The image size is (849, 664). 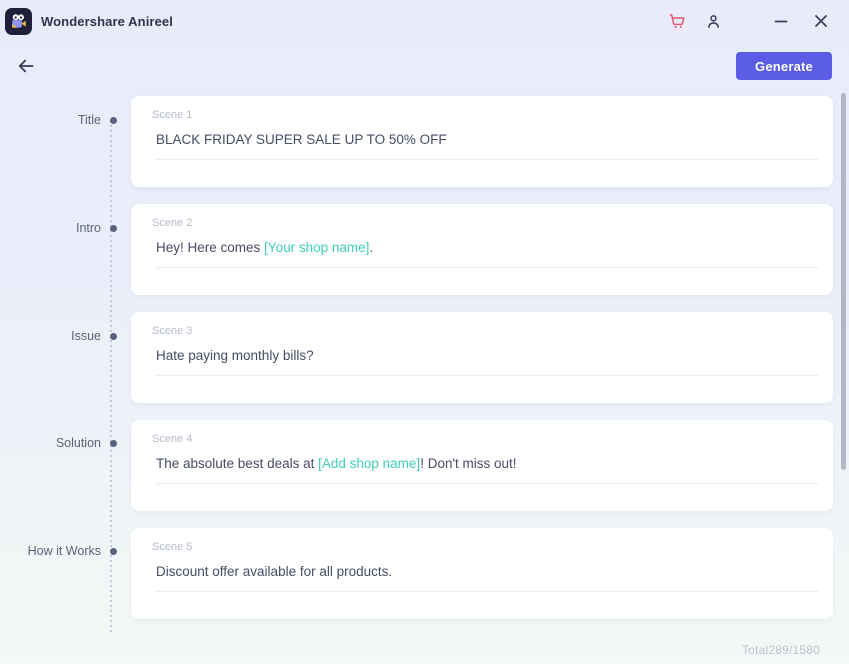 I want to click on scene-3-text-input: Hate paying monthly bills?, so click(x=487, y=362).